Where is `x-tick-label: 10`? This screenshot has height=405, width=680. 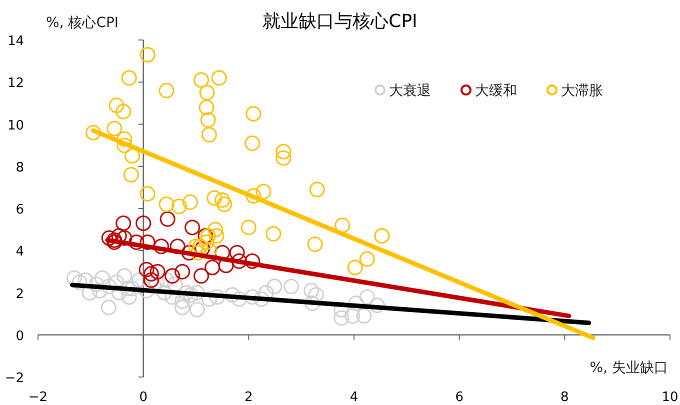
x-tick-label: 10 is located at coordinates (670, 397).